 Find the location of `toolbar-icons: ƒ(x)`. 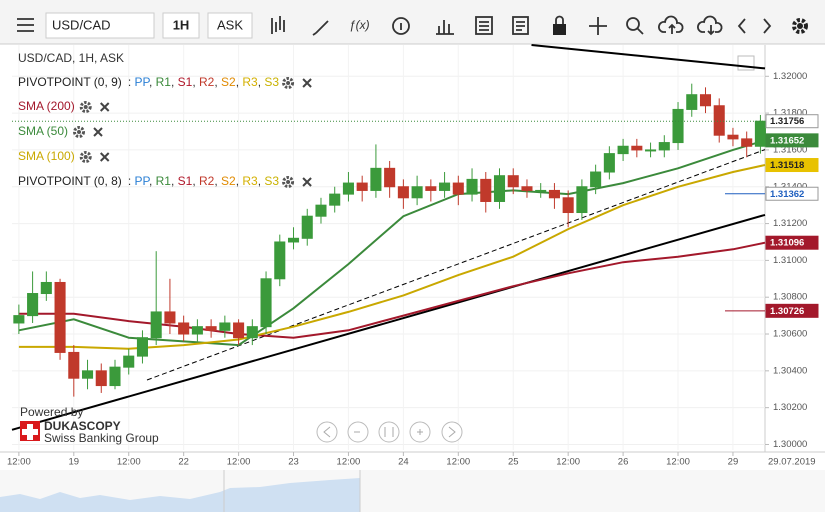

toolbar-icons: ƒ(x) is located at coordinates (539, 25).